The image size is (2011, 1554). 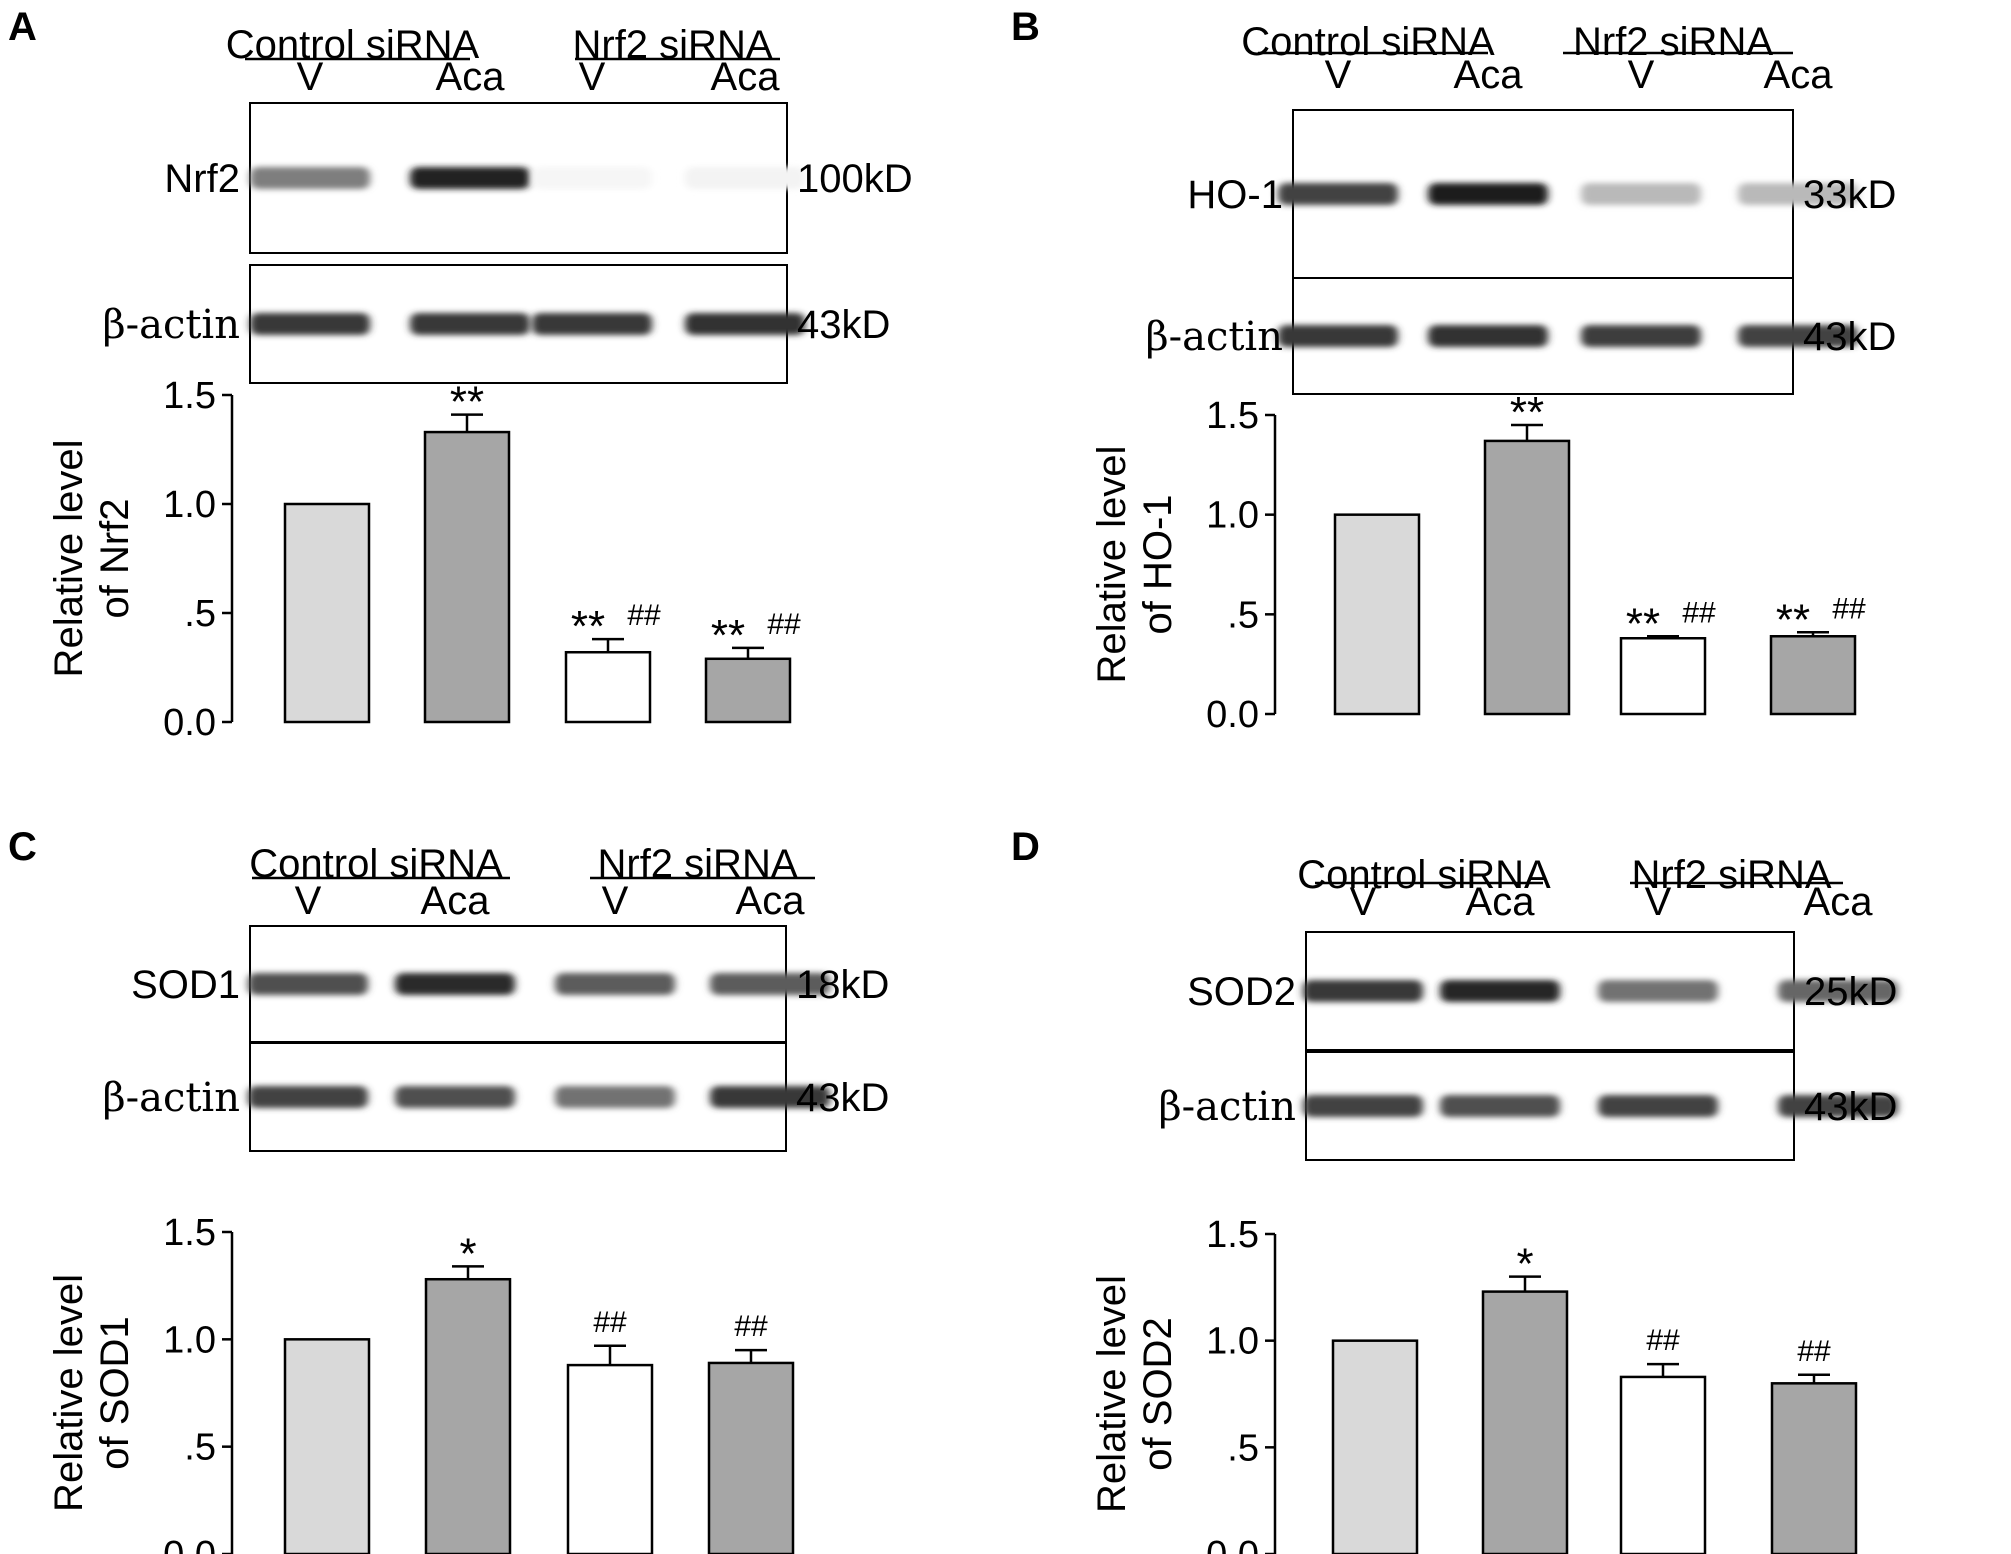 What do you see at coordinates (1849, 195) in the screenshot?
I see `mw-label-target: 33kD` at bounding box center [1849, 195].